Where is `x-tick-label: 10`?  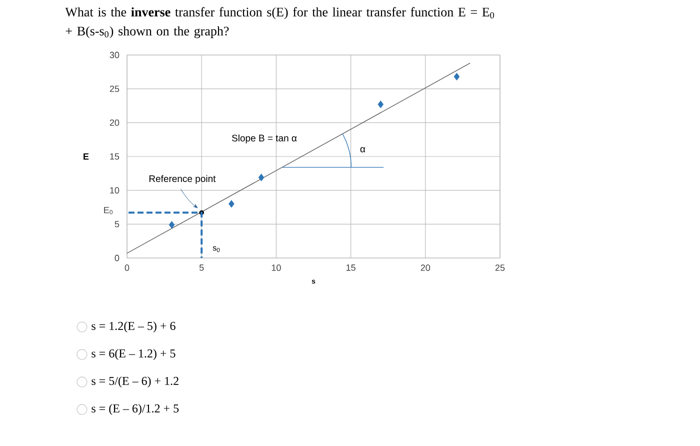
x-tick-label: 10 is located at coordinates (276, 267).